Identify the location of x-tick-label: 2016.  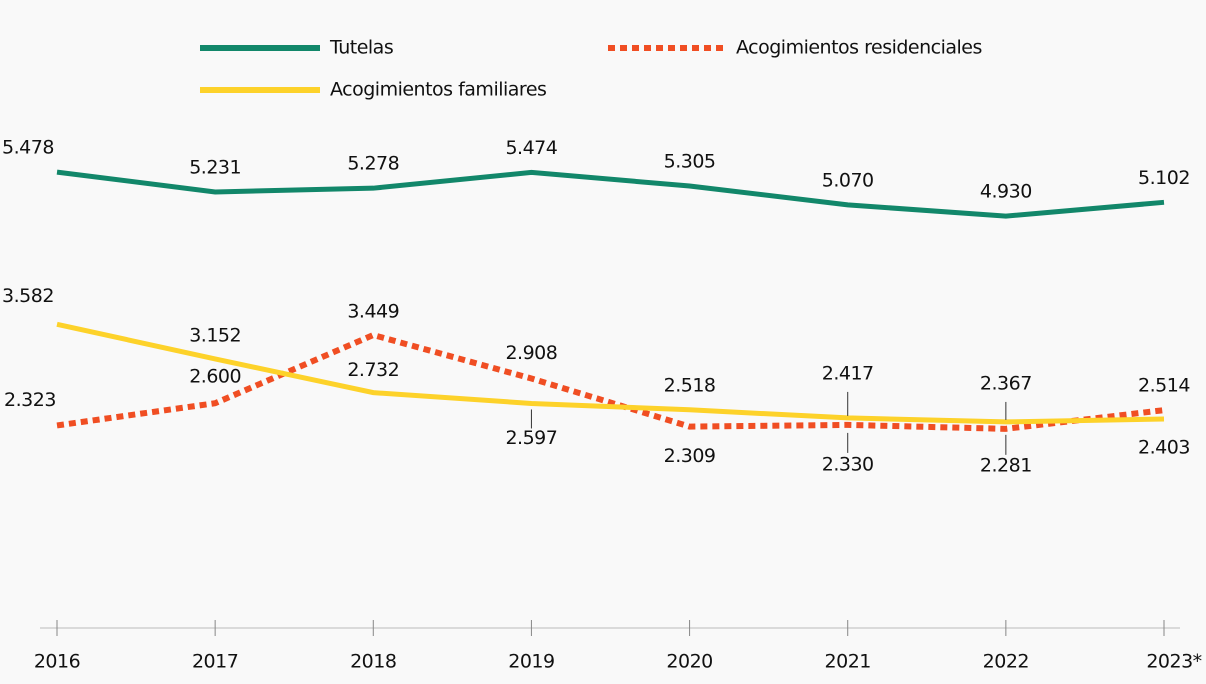
(57, 662).